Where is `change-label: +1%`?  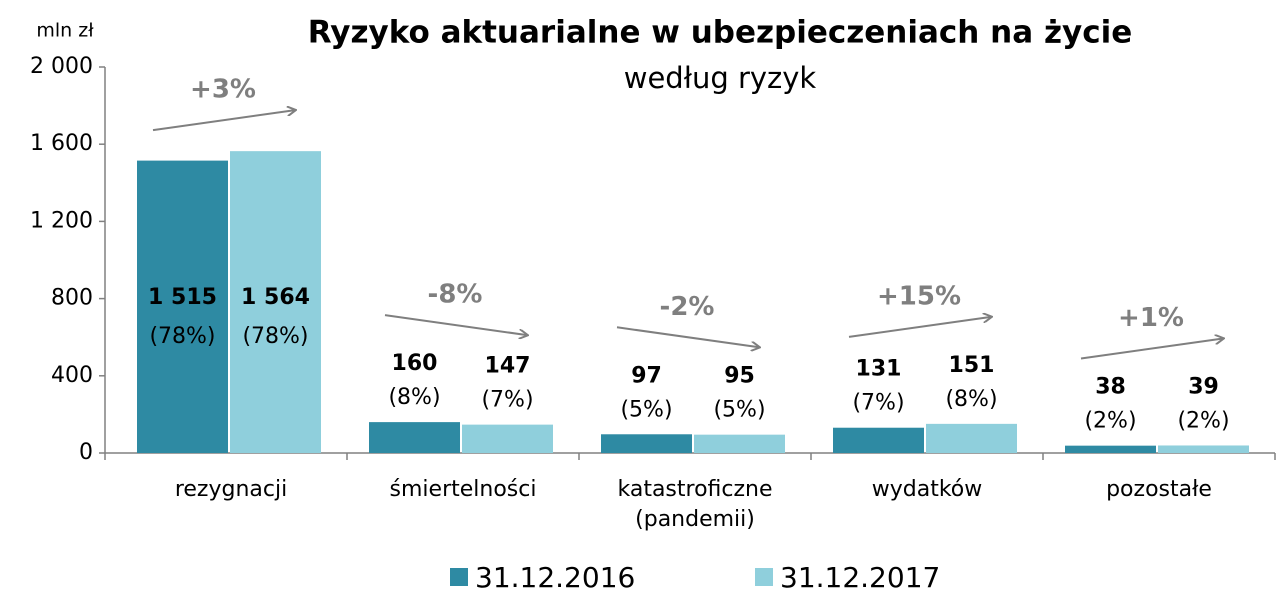
change-label: +1% is located at coordinates (1151, 318).